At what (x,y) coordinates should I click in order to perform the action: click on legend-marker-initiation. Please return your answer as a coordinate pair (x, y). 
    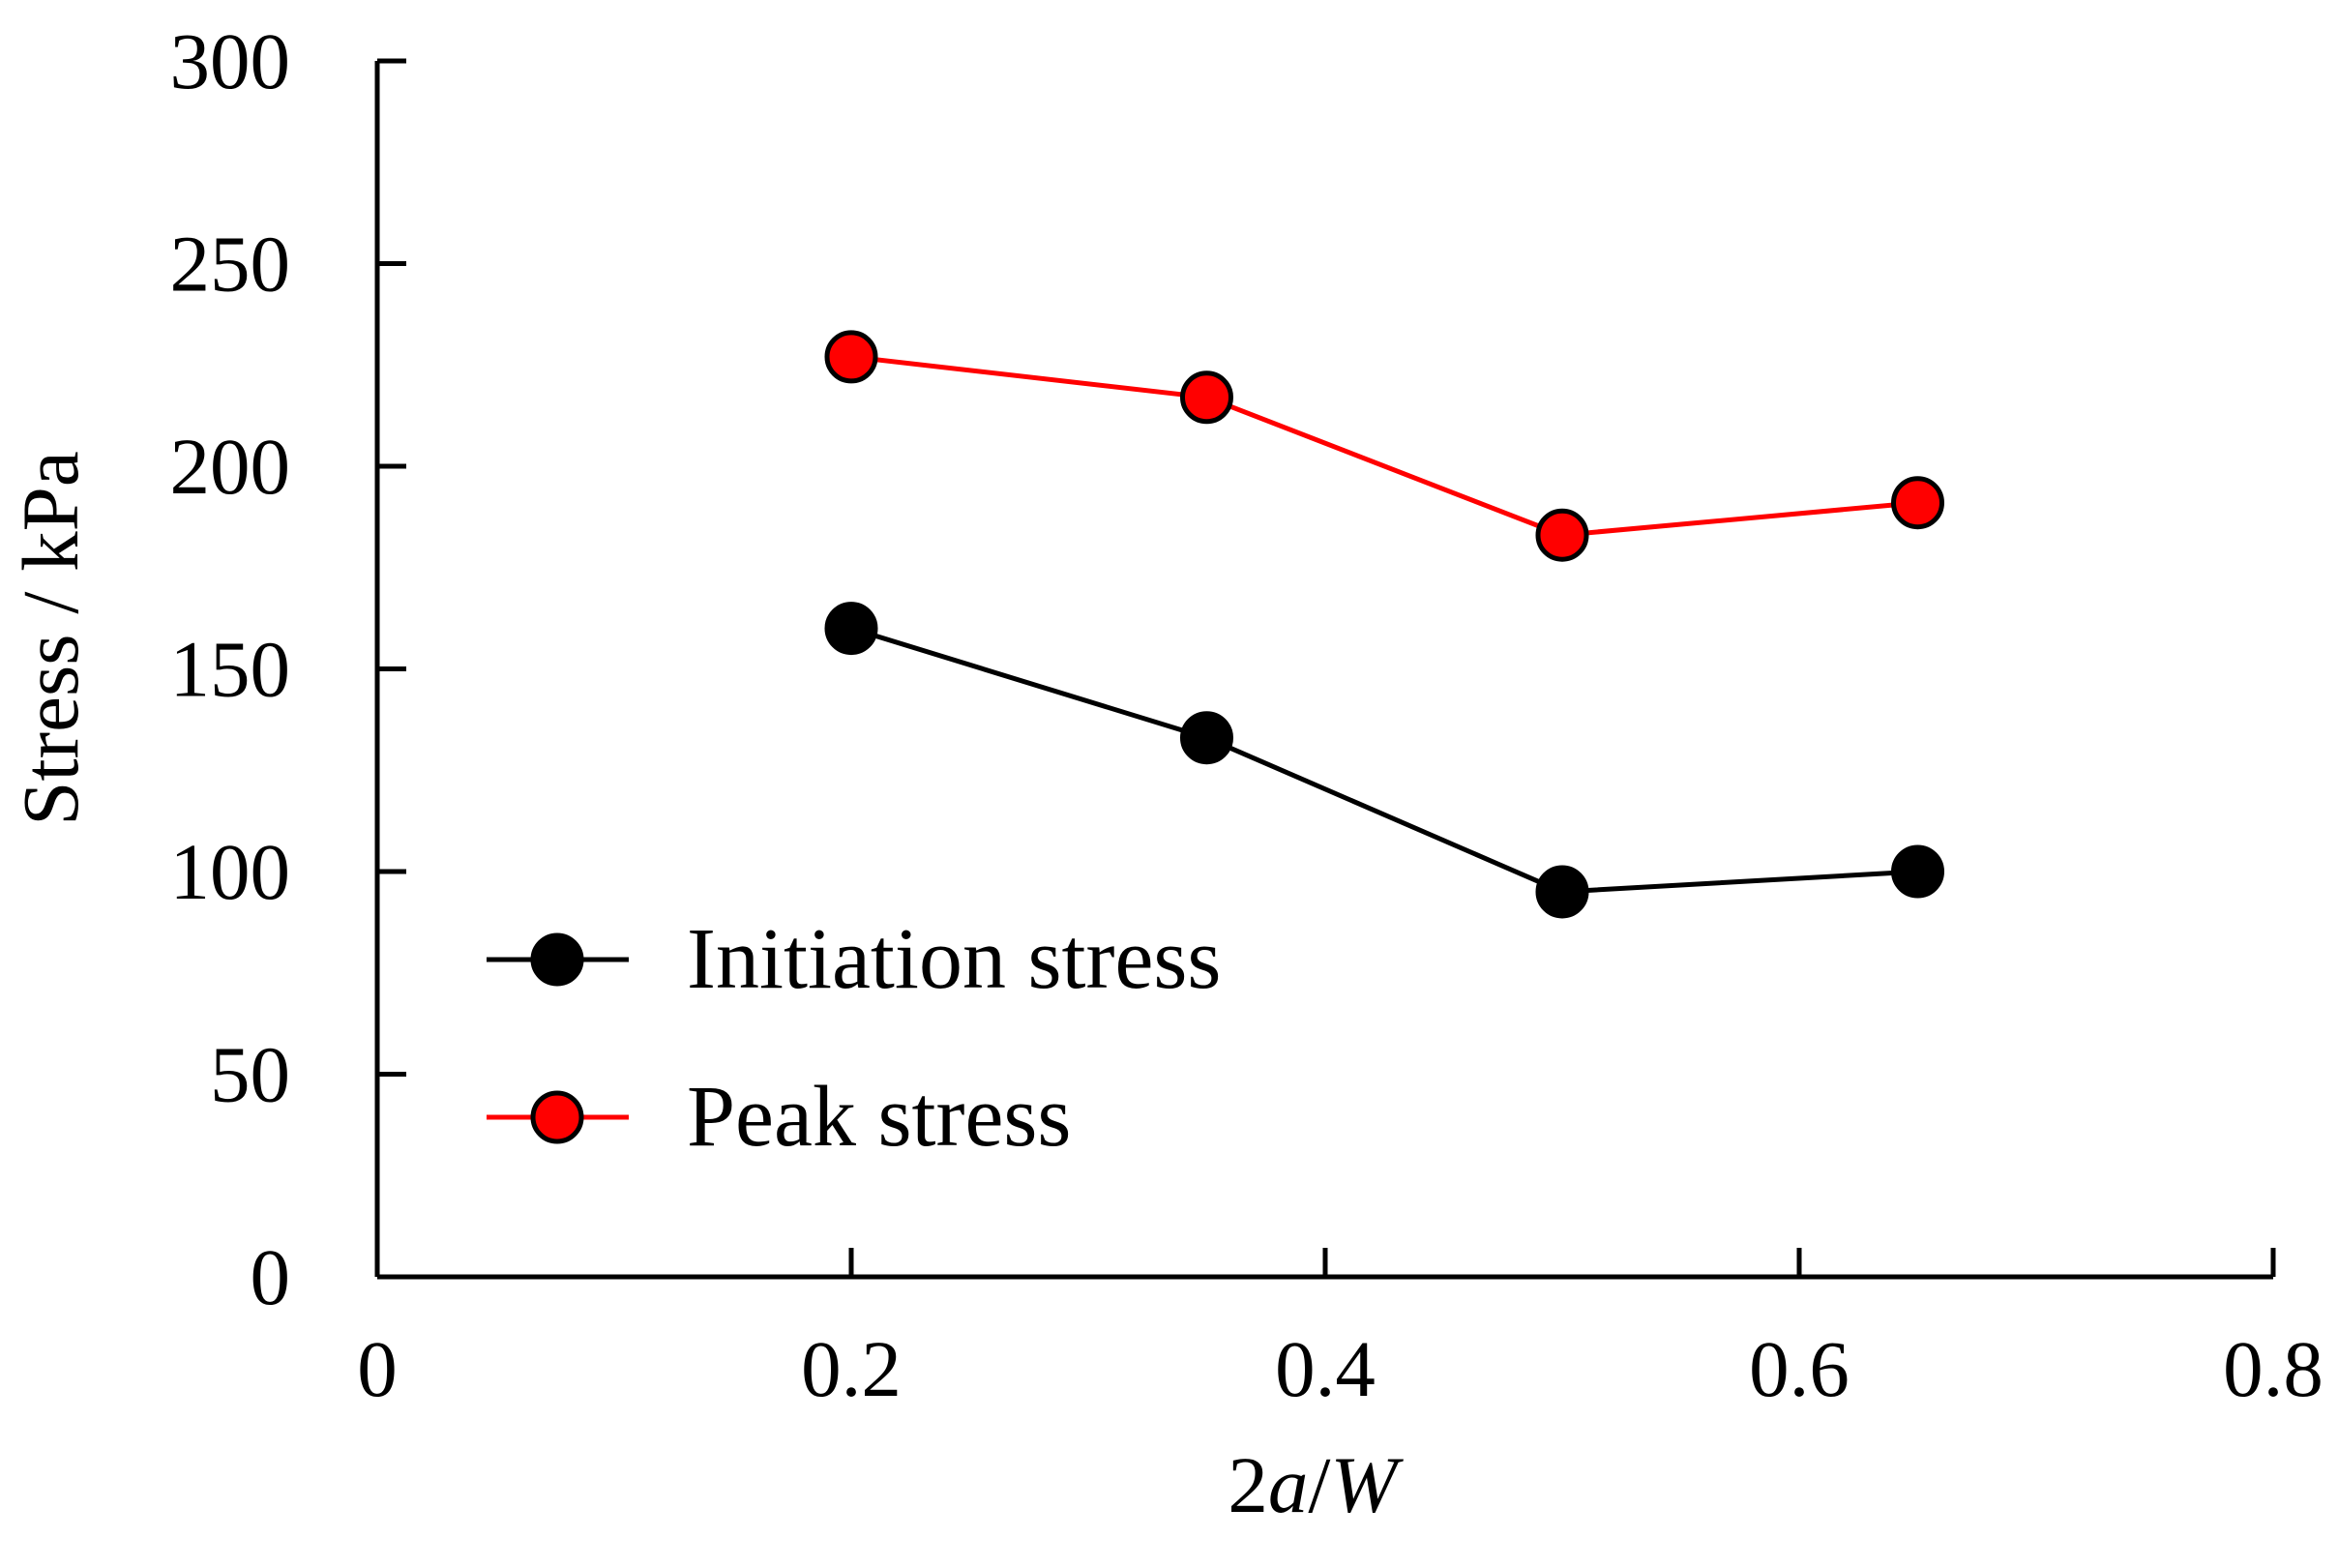
    Looking at the image, I should click on (557, 960).